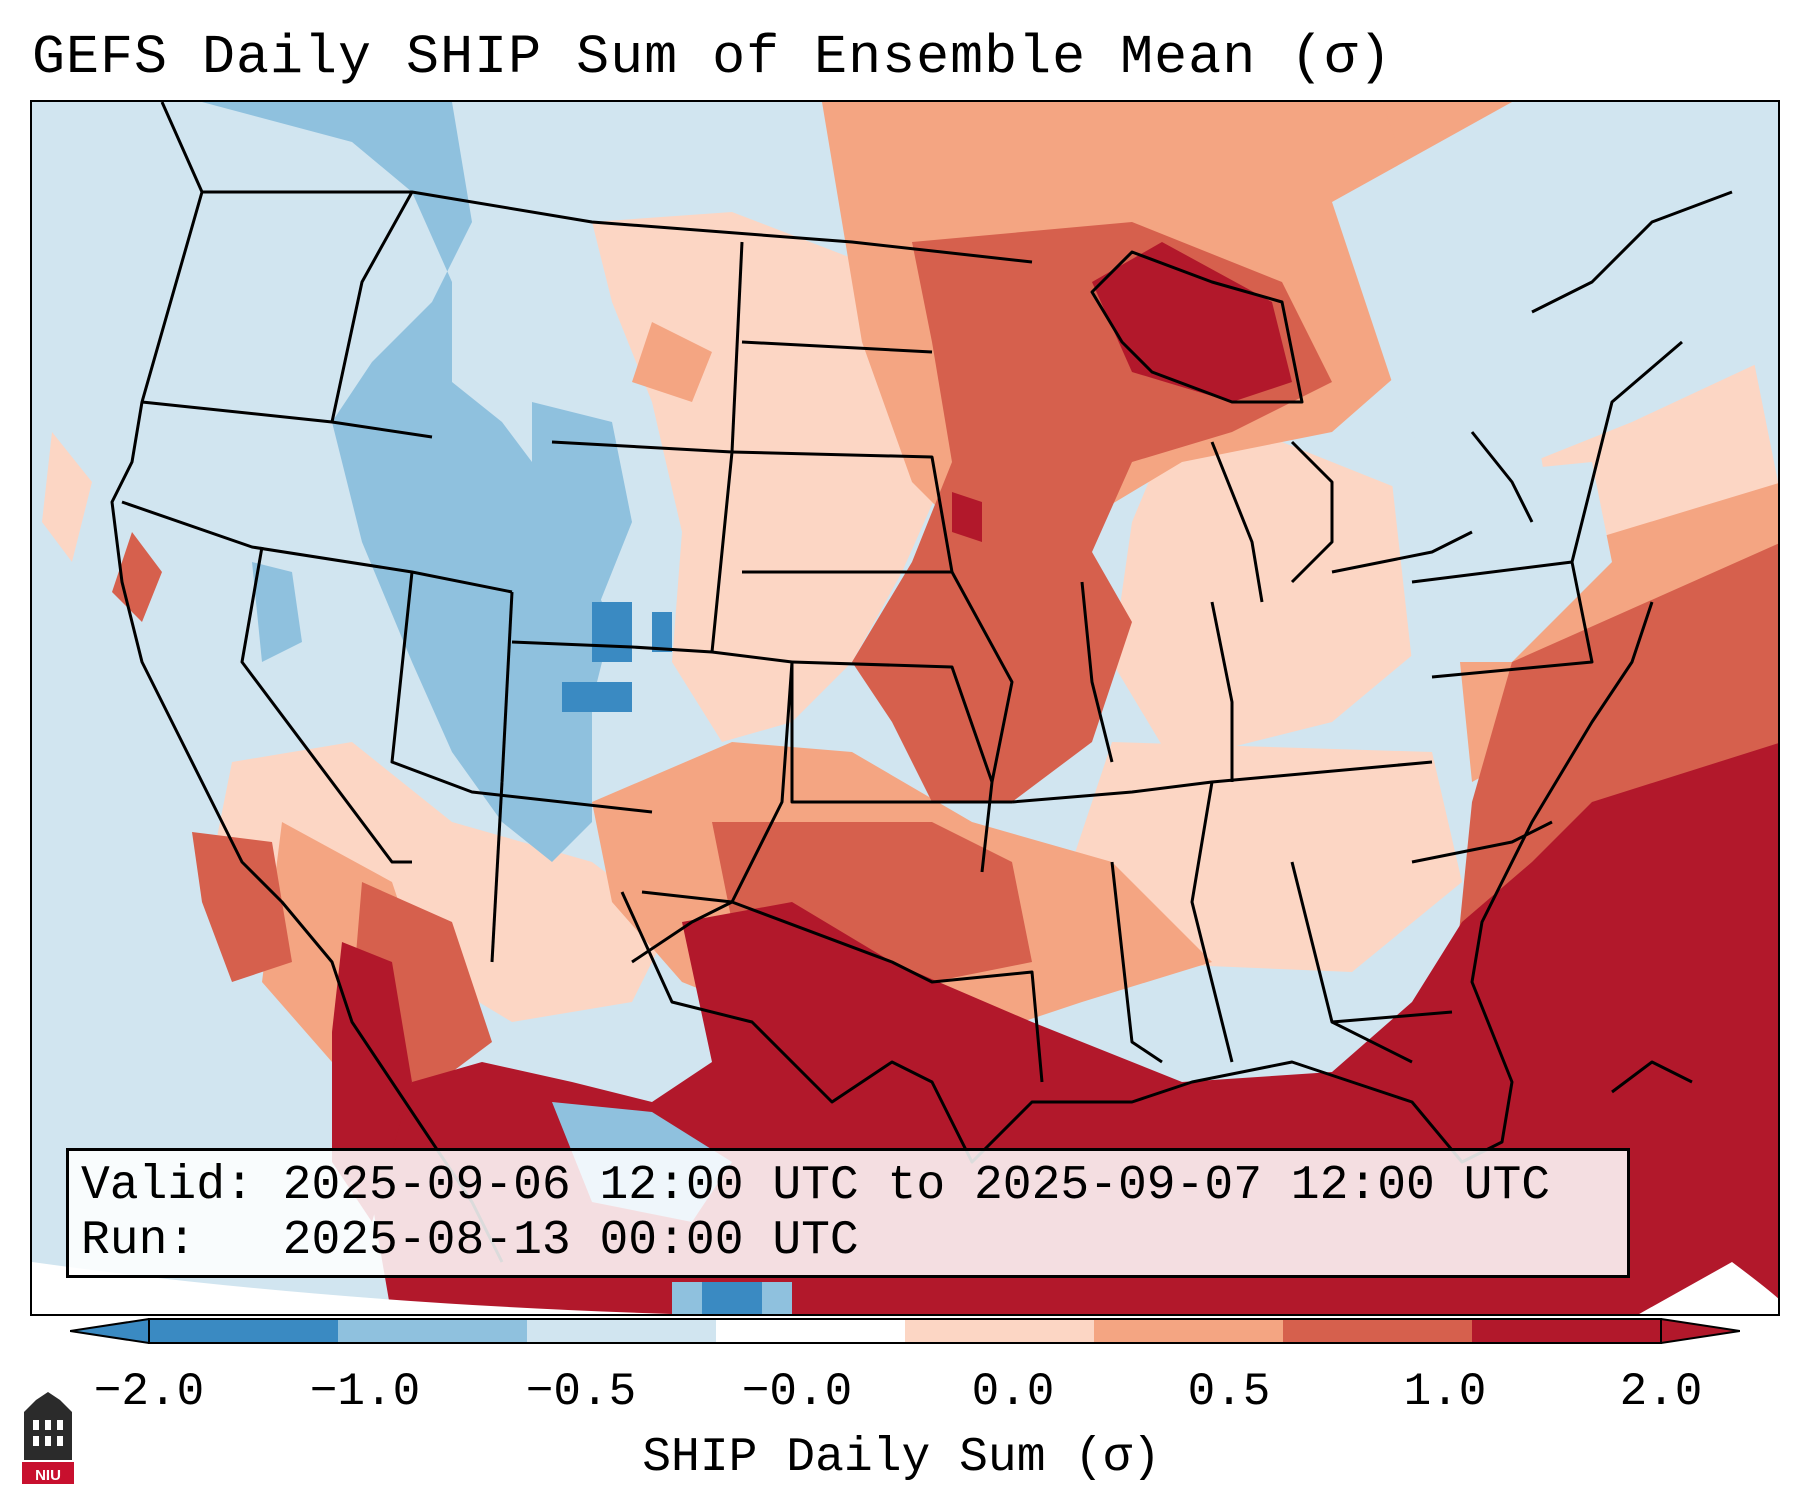 This screenshot has height=1506, width=1803. Describe the element at coordinates (901, 1396) in the screenshot. I see `colorbar-ticks: −2.0 −1.0 −0.5 −0.0 0.0 0.5 1.0 2.0` at that location.